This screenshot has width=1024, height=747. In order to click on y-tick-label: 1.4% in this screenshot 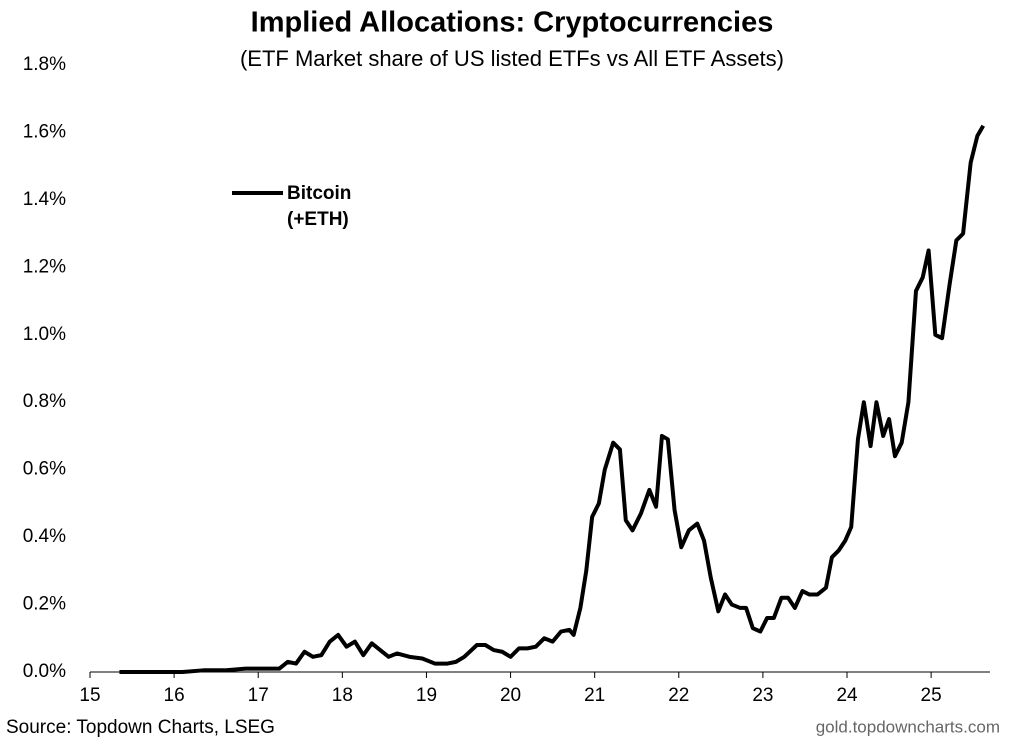, I will do `click(44, 199)`.